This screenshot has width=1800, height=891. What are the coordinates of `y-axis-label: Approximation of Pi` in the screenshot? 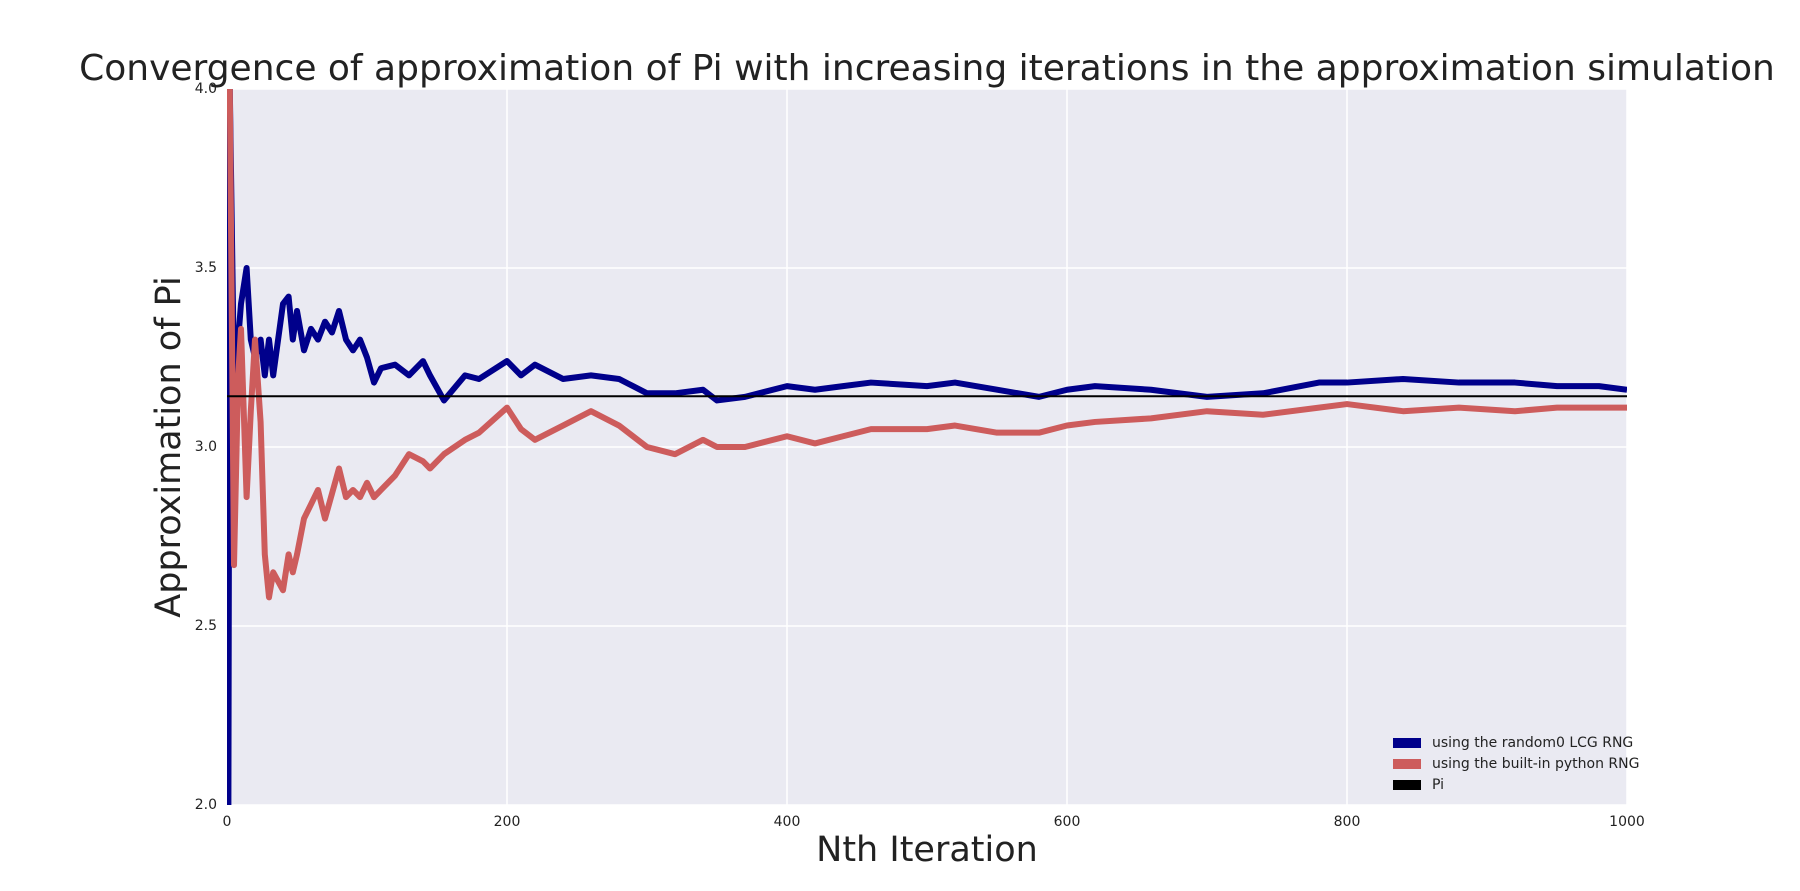 It's located at (169, 446).